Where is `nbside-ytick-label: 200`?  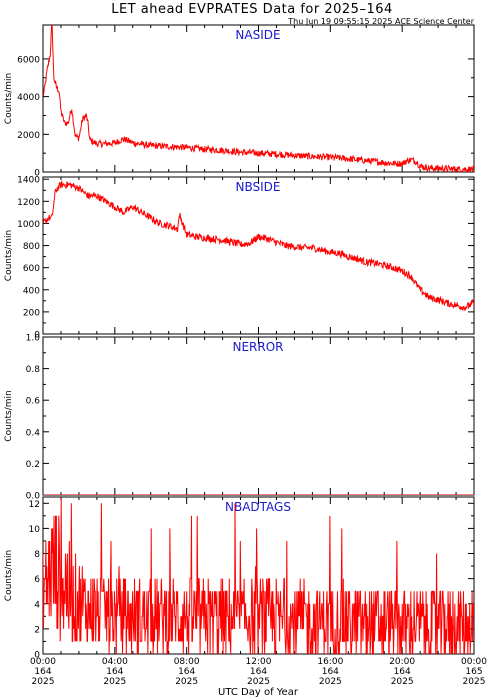
nbside-ytick-label: 200 is located at coordinates (31, 313).